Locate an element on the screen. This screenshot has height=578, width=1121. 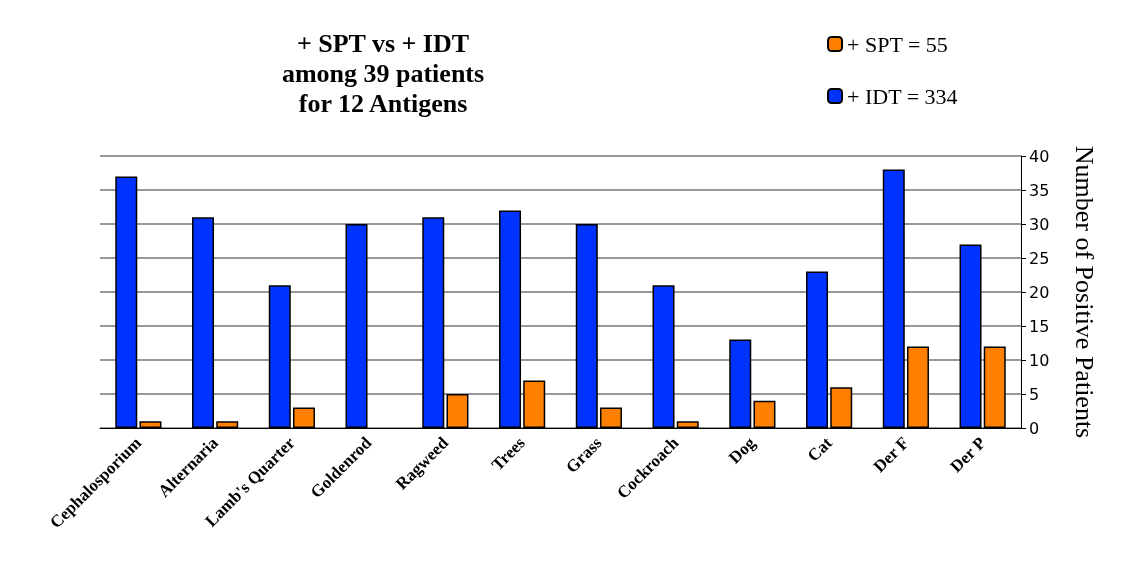
chart-title: + SPT vs + IDT among 39 patients for 12 Antigens is located at coordinates (383, 73).